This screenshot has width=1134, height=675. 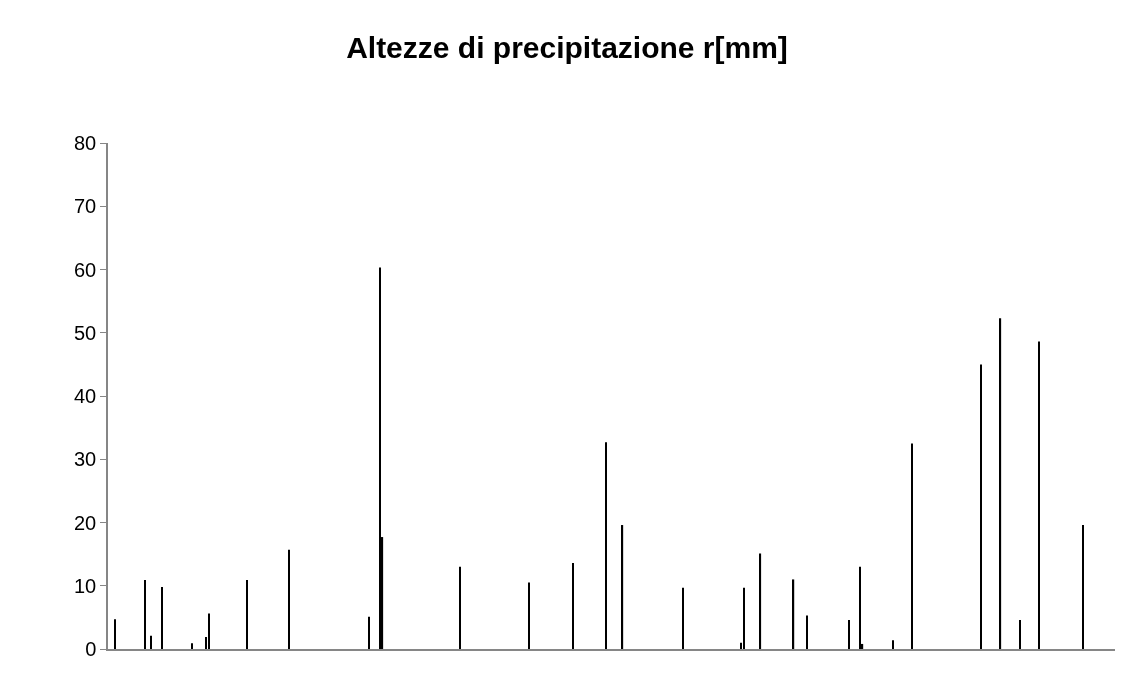 What do you see at coordinates (85, 396) in the screenshot?
I see `y-tick-label: 40` at bounding box center [85, 396].